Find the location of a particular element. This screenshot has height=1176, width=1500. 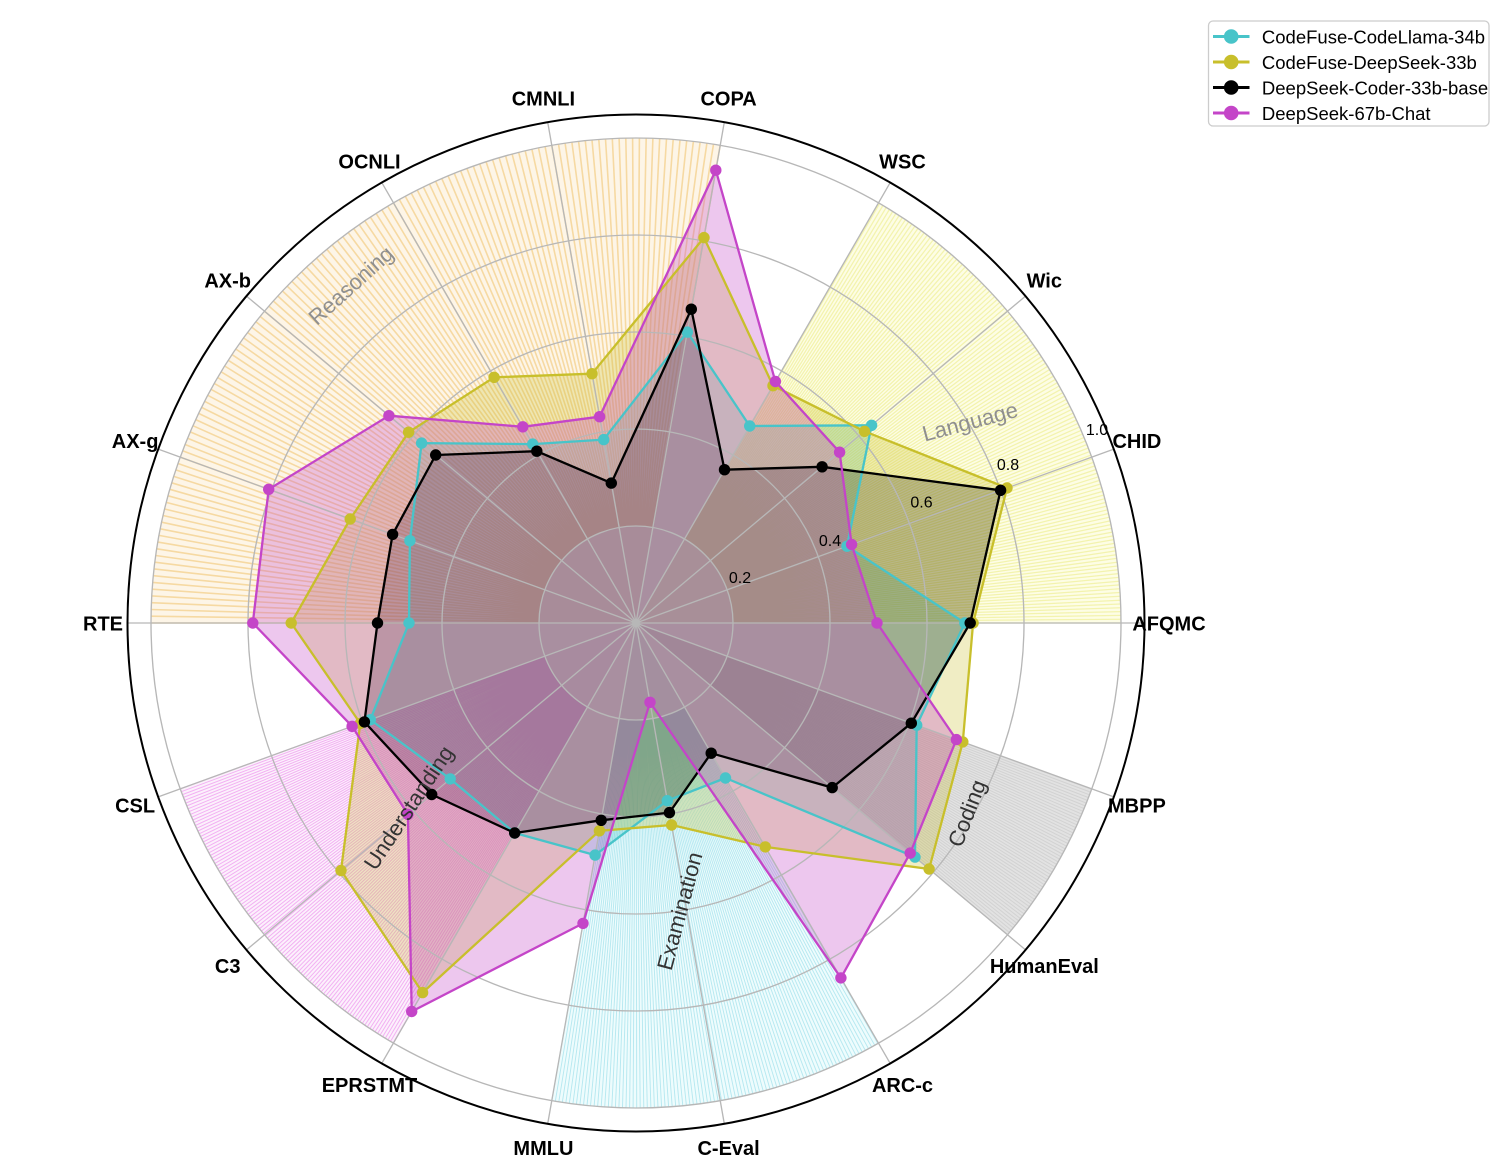

svg-text: RTE is located at coordinates (103, 624).